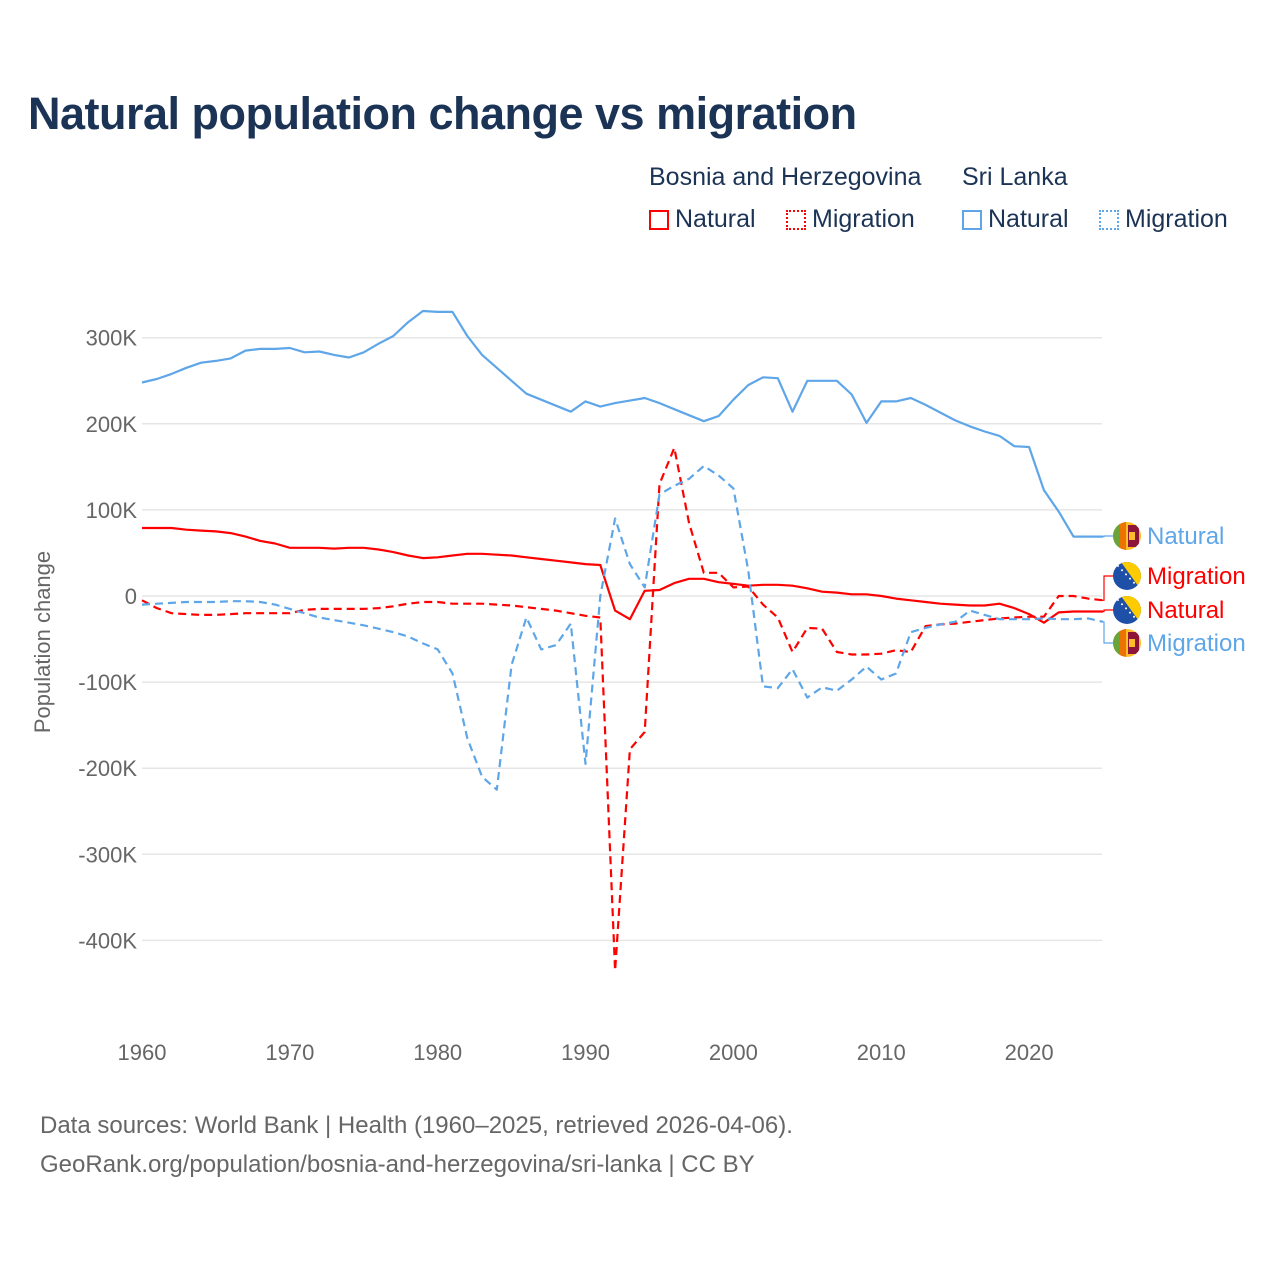 The height and width of the screenshot is (1280, 1280). I want to click on y-tick-label: -200K, so click(107, 768).